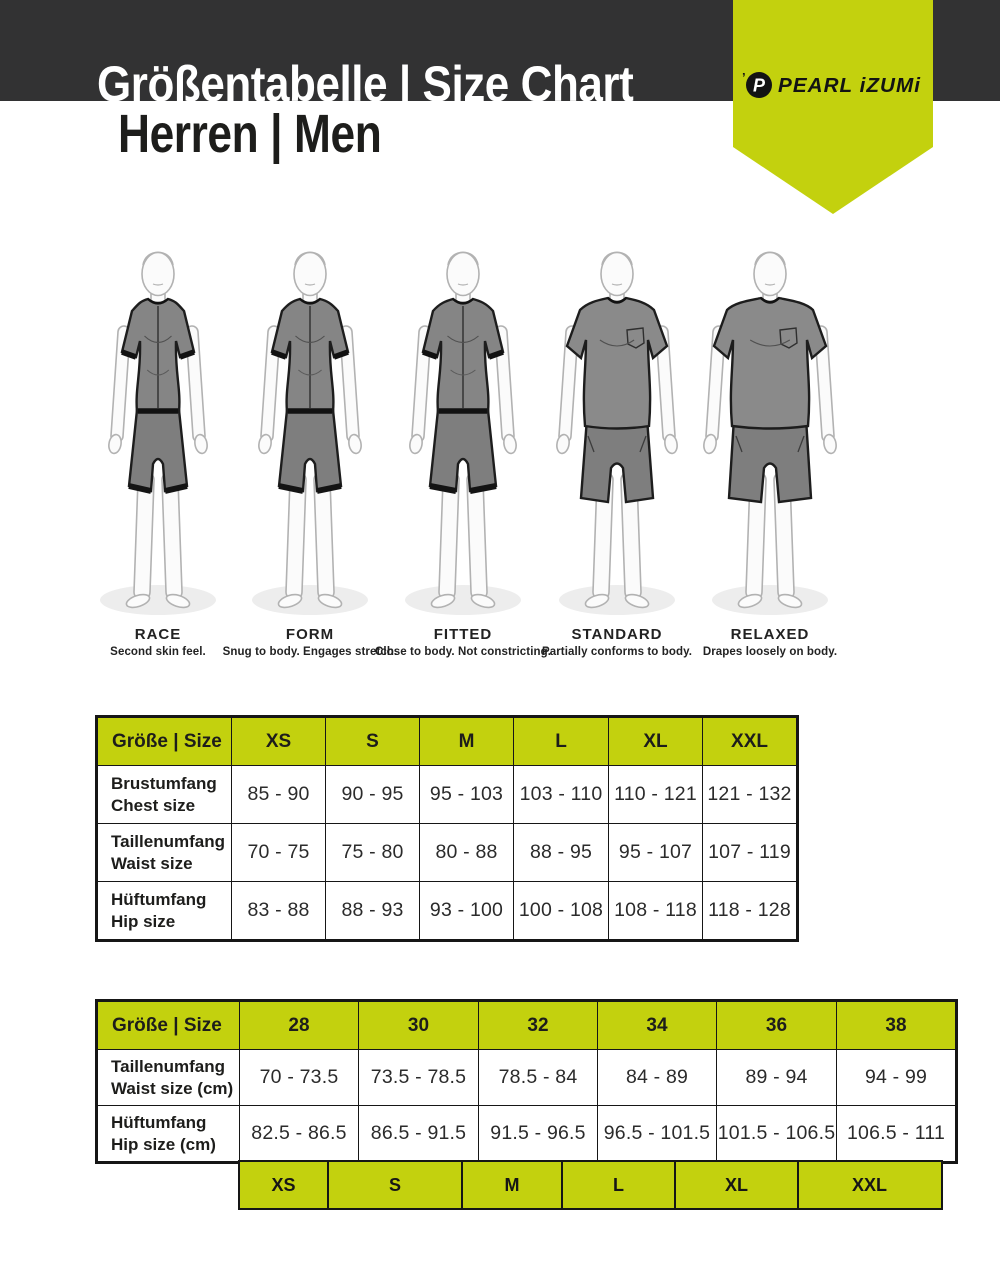  I want to click on size-value-cell: 107 - 119, so click(750, 852).